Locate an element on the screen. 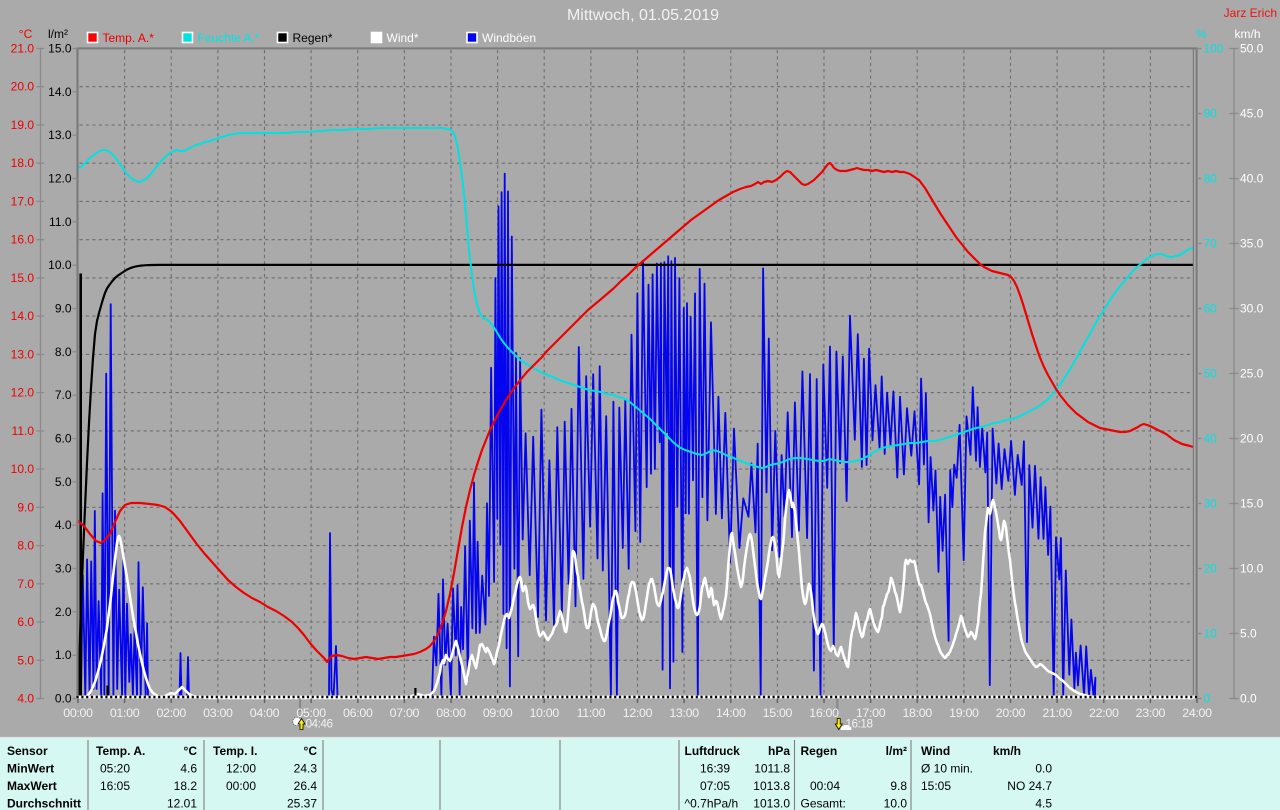 Image resolution: width=1280 pixels, height=810 pixels. svg-text: 1011.8 is located at coordinates (772, 769).